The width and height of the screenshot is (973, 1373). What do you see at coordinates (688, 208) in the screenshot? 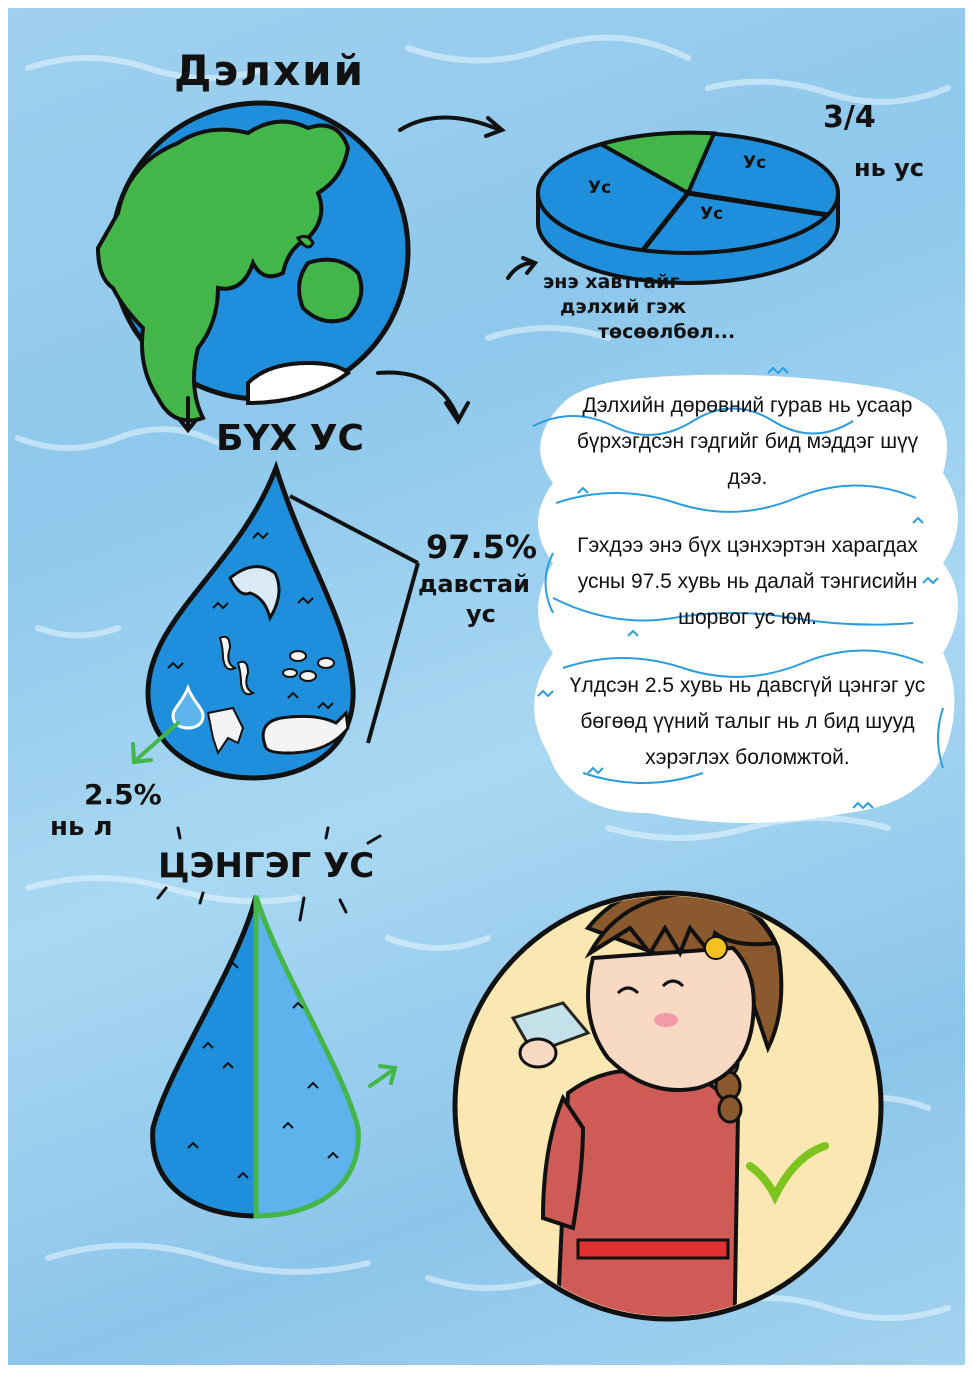
I see `pie-chart-disc` at bounding box center [688, 208].